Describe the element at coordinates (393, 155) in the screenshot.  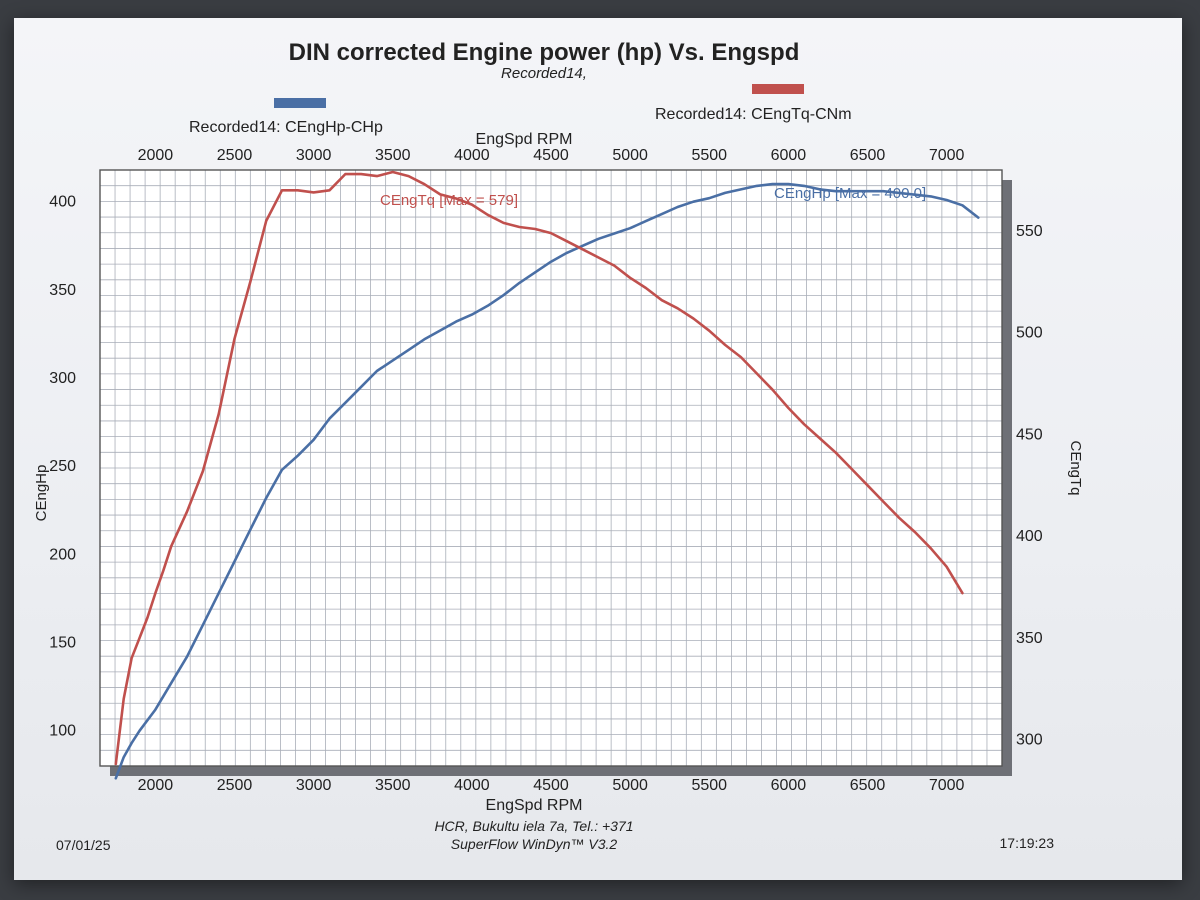
I see `x-tick-top-label: 3500` at that location.